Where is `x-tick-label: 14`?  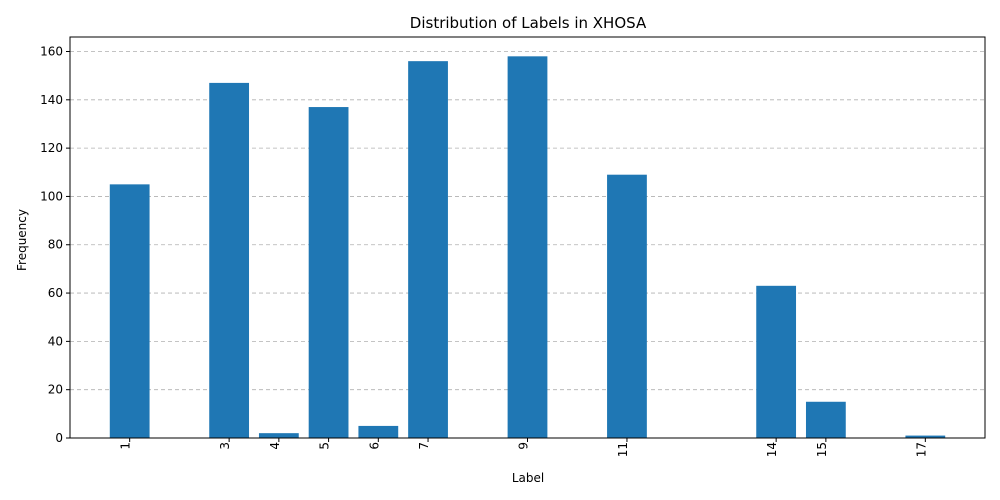 x-tick-label: 14 is located at coordinates (772, 449).